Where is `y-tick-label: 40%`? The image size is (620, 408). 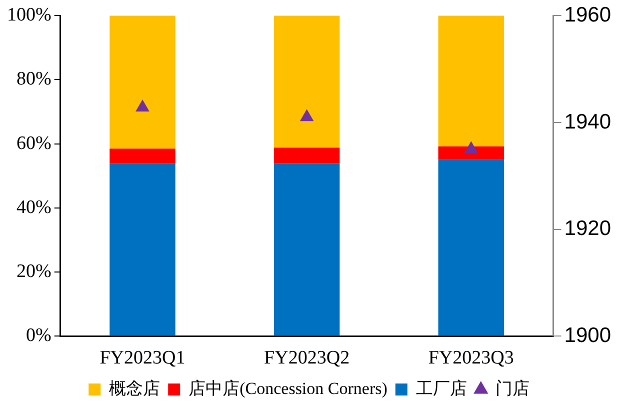 y-tick-label: 40% is located at coordinates (34, 207).